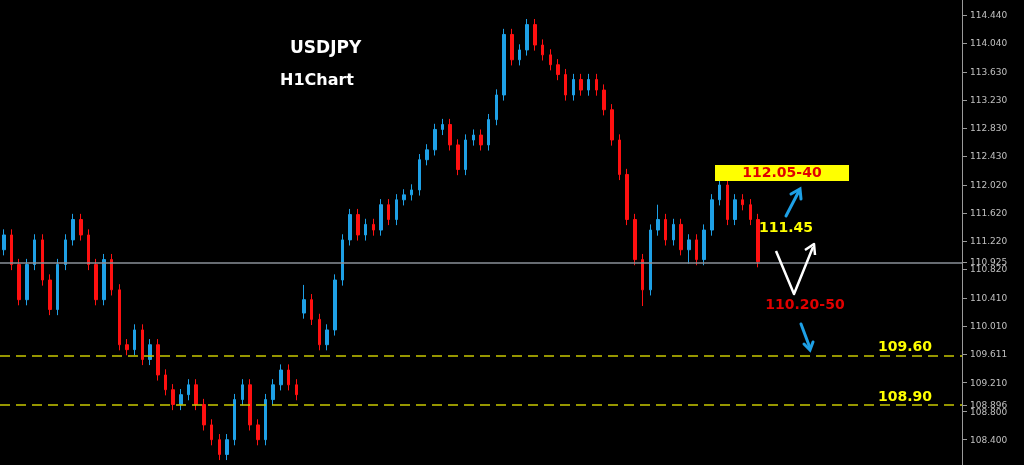  What do you see at coordinates (989, 439) in the screenshot?
I see `y-tick-label: 108.400` at bounding box center [989, 439].